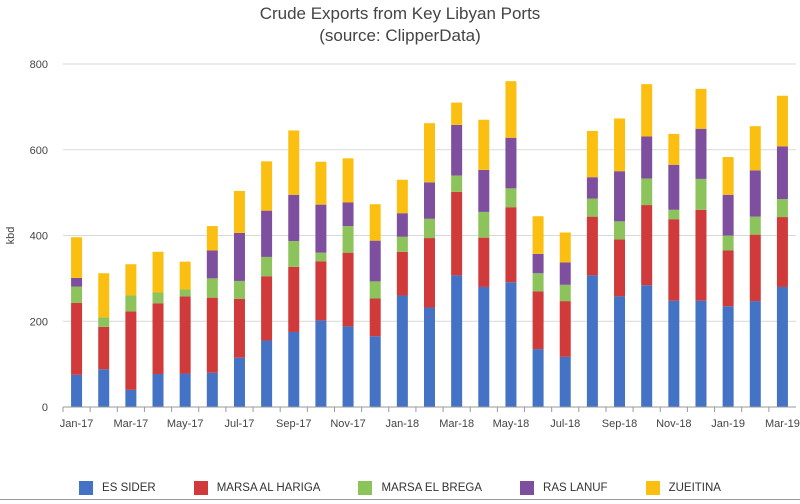 Image resolution: width=800 pixels, height=504 pixels. I want to click on legend-label: RAS LANUF, so click(575, 488).